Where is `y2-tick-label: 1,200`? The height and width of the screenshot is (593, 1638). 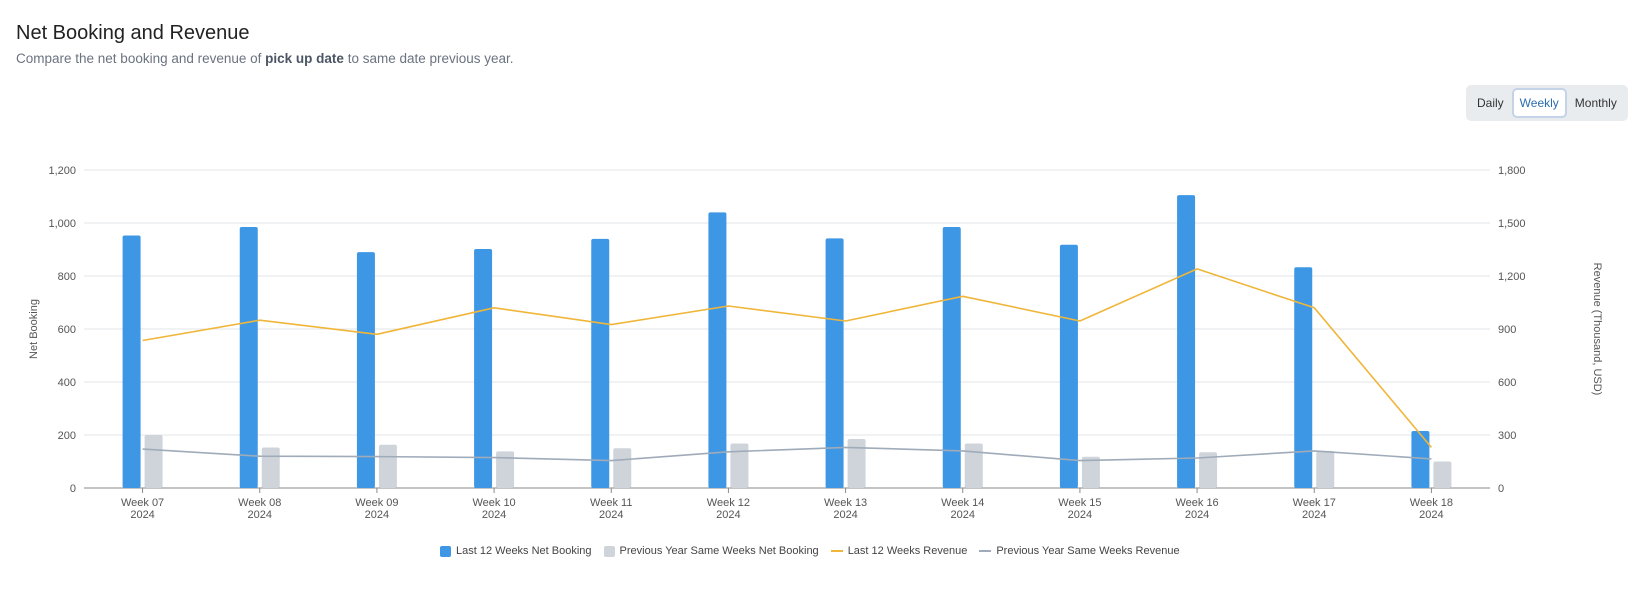
y2-tick-label: 1,200 is located at coordinates (1512, 277).